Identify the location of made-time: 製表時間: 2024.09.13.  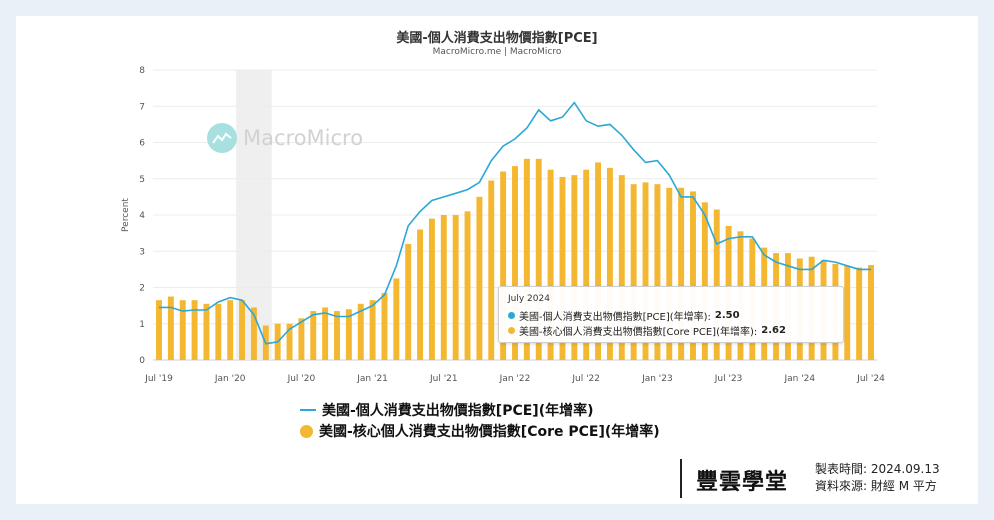
(877, 468).